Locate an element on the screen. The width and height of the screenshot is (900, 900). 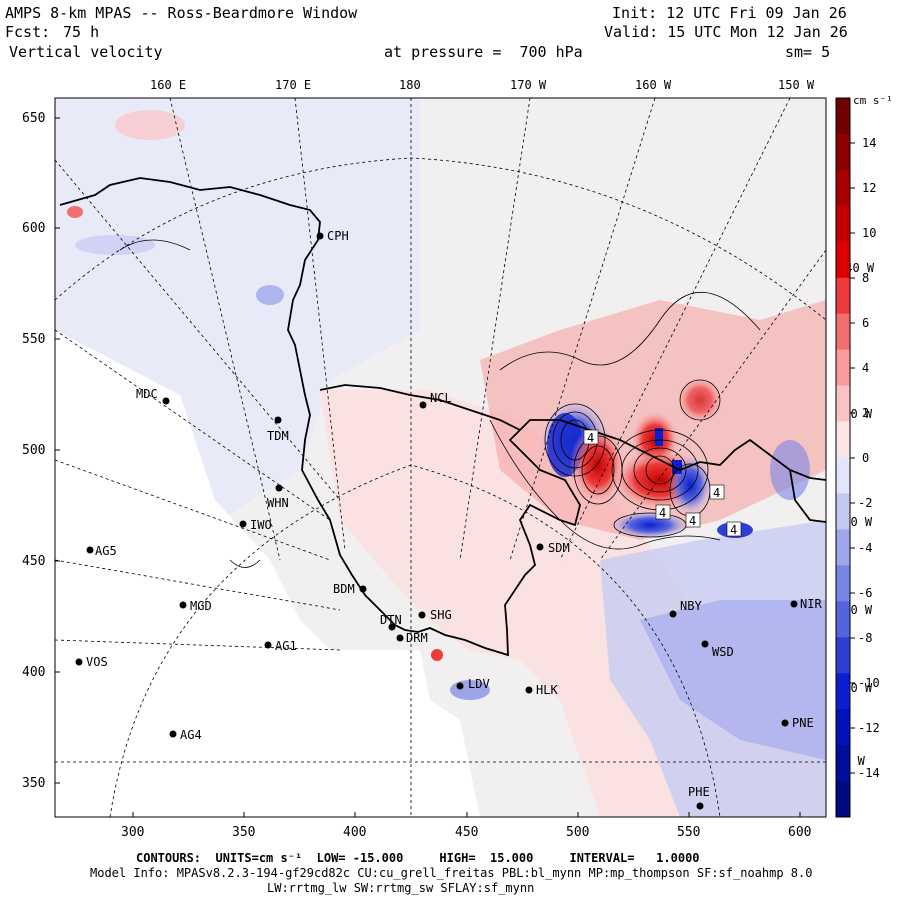
top-longitude-ticks: 160 E 170 E 180 170 W 160 W 150 W is located at coordinates (482, 85).